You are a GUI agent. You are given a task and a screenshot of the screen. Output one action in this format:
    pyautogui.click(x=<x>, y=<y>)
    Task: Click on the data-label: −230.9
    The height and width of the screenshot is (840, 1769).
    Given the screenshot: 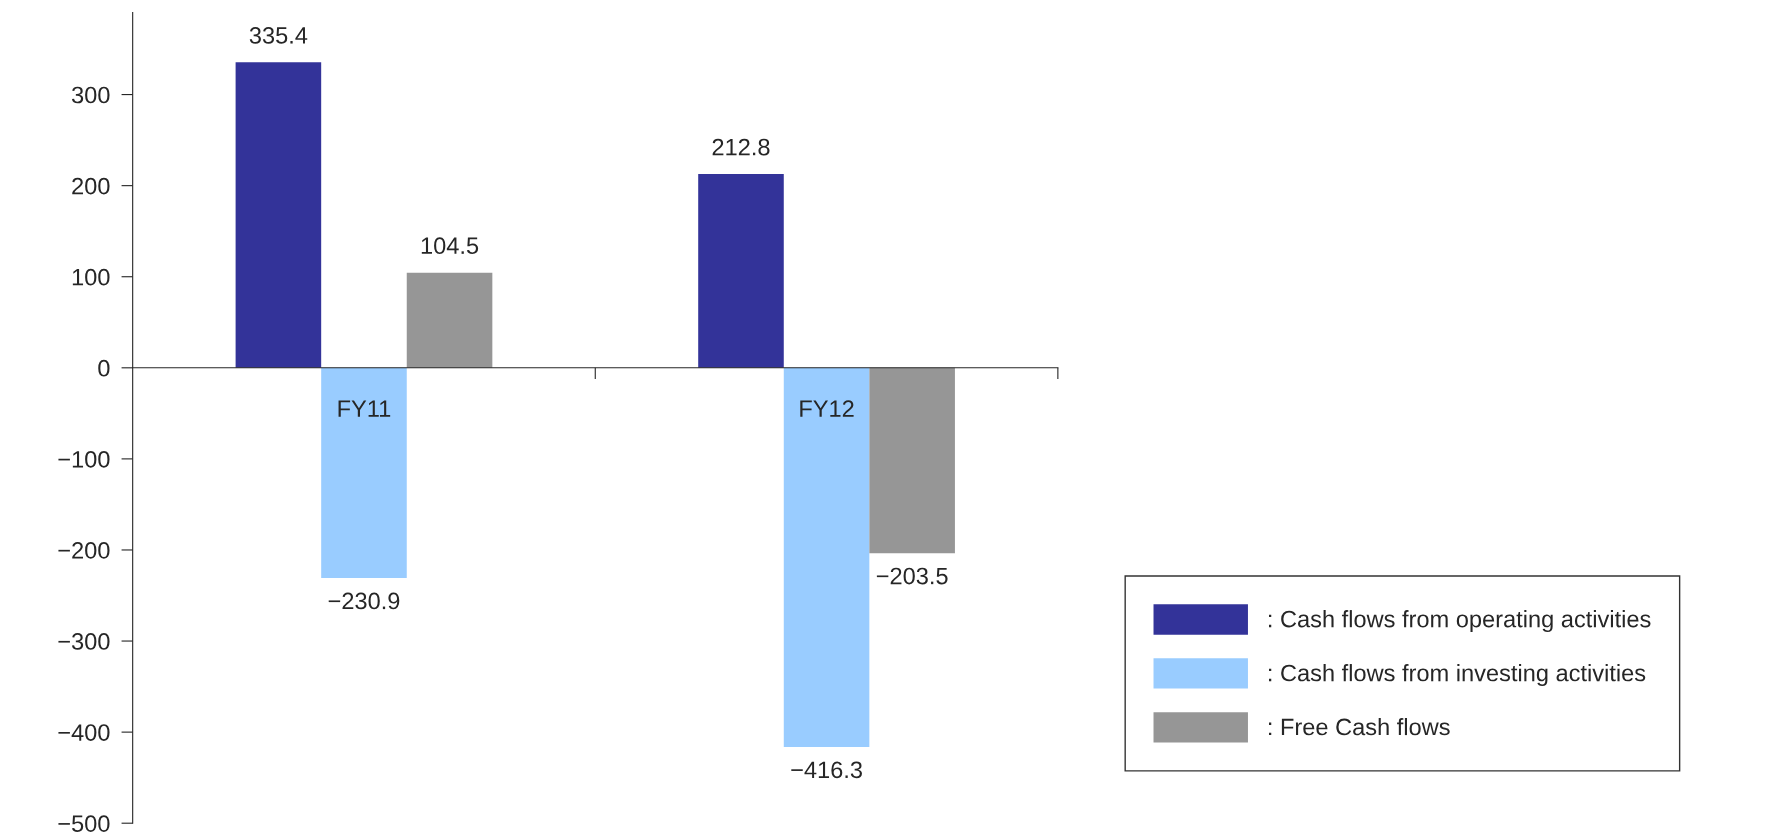 What is the action you would take?
    pyautogui.click(x=364, y=601)
    